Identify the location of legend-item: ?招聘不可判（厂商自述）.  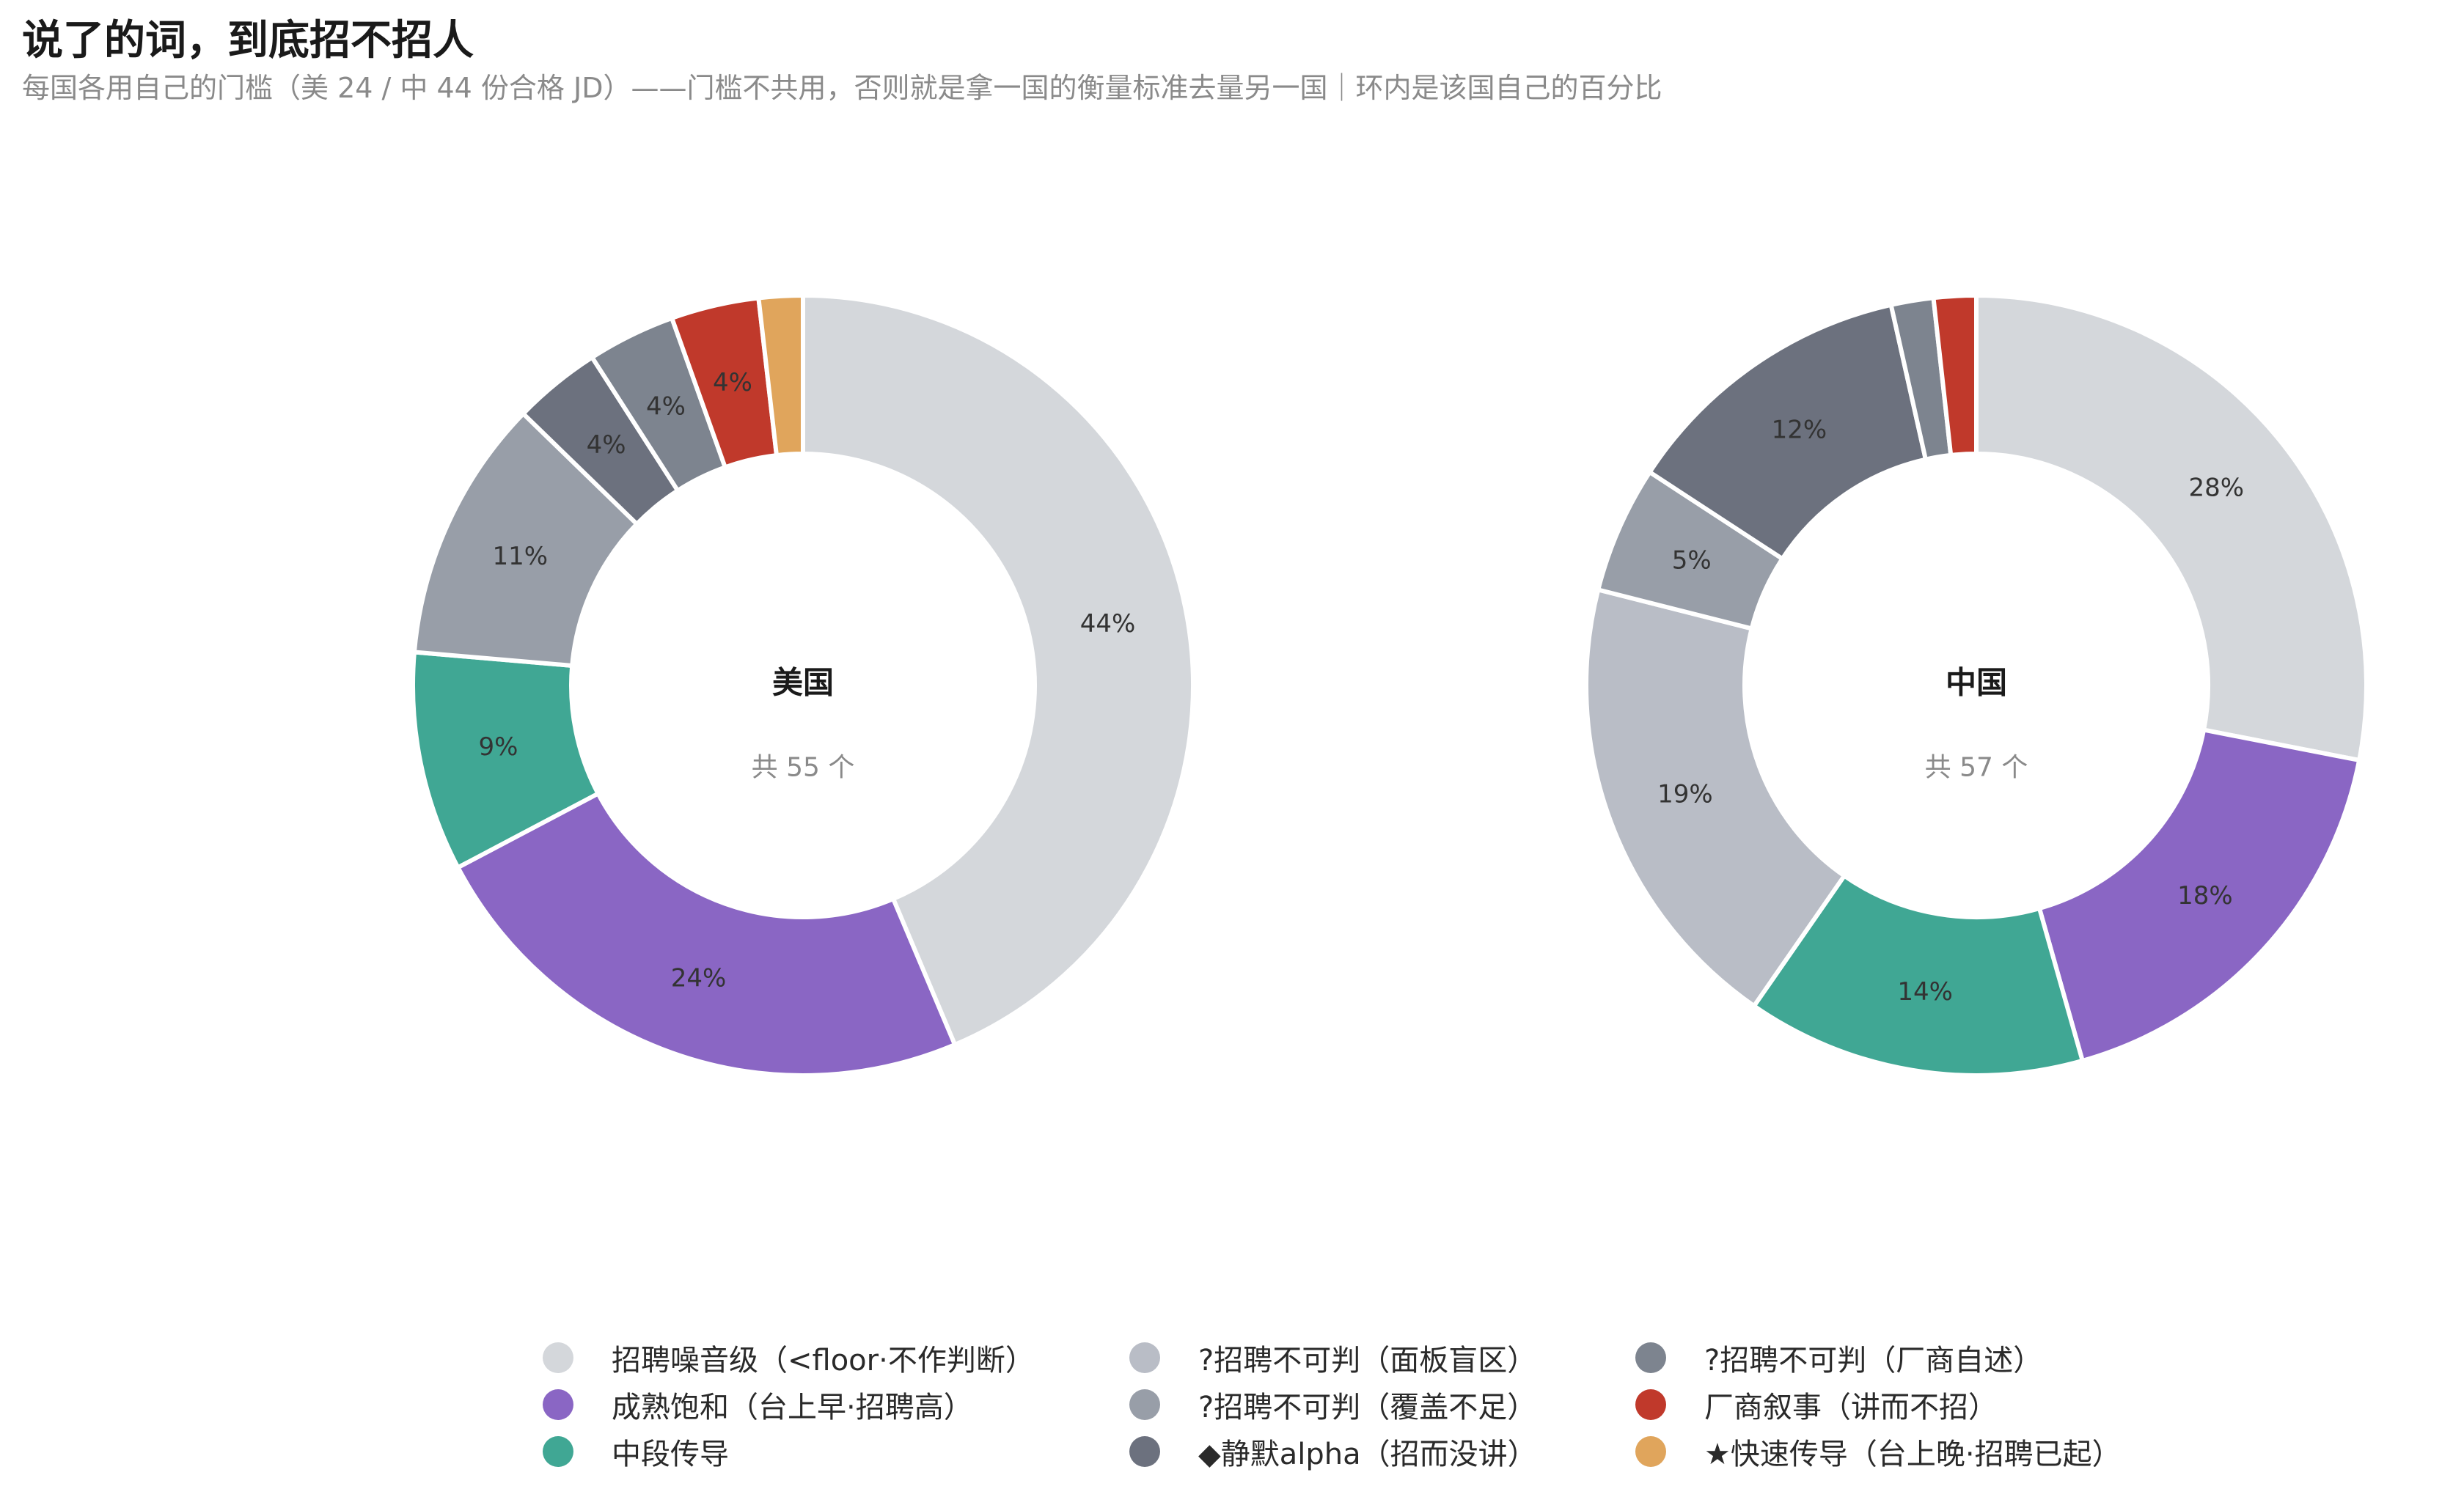
(1917, 1357).